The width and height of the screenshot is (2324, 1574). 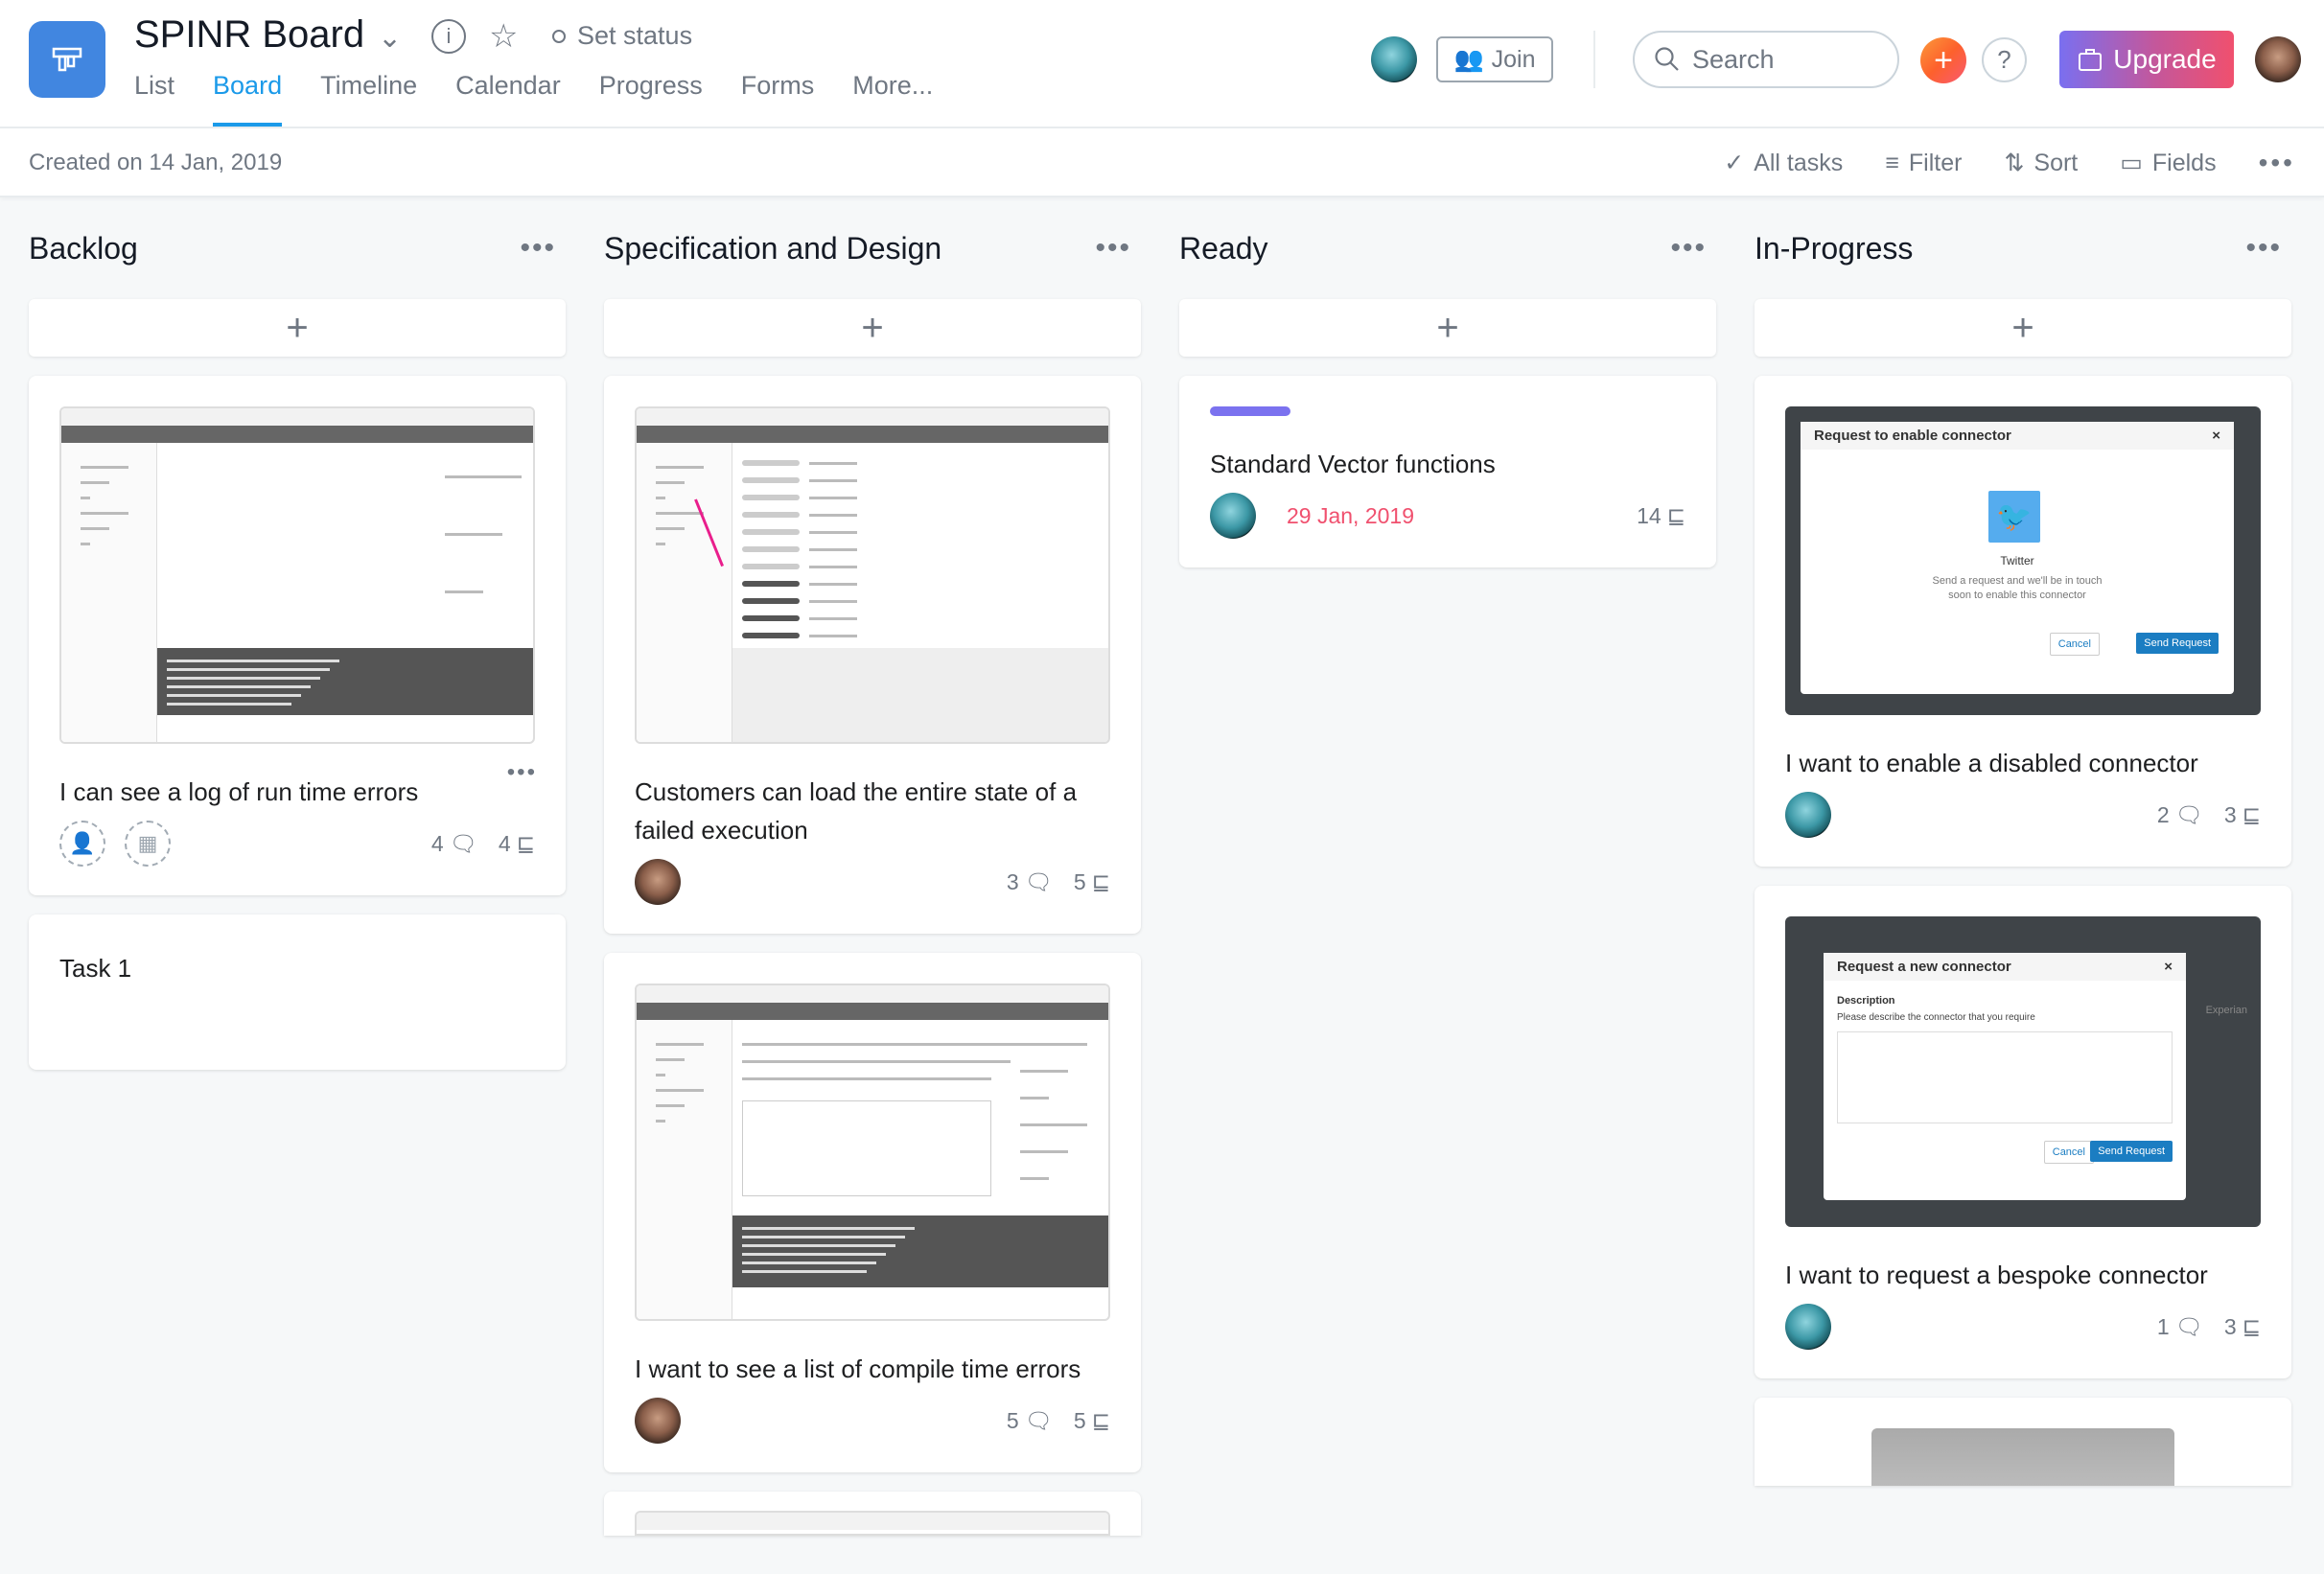 I want to click on tab-list: List, so click(x=154, y=85).